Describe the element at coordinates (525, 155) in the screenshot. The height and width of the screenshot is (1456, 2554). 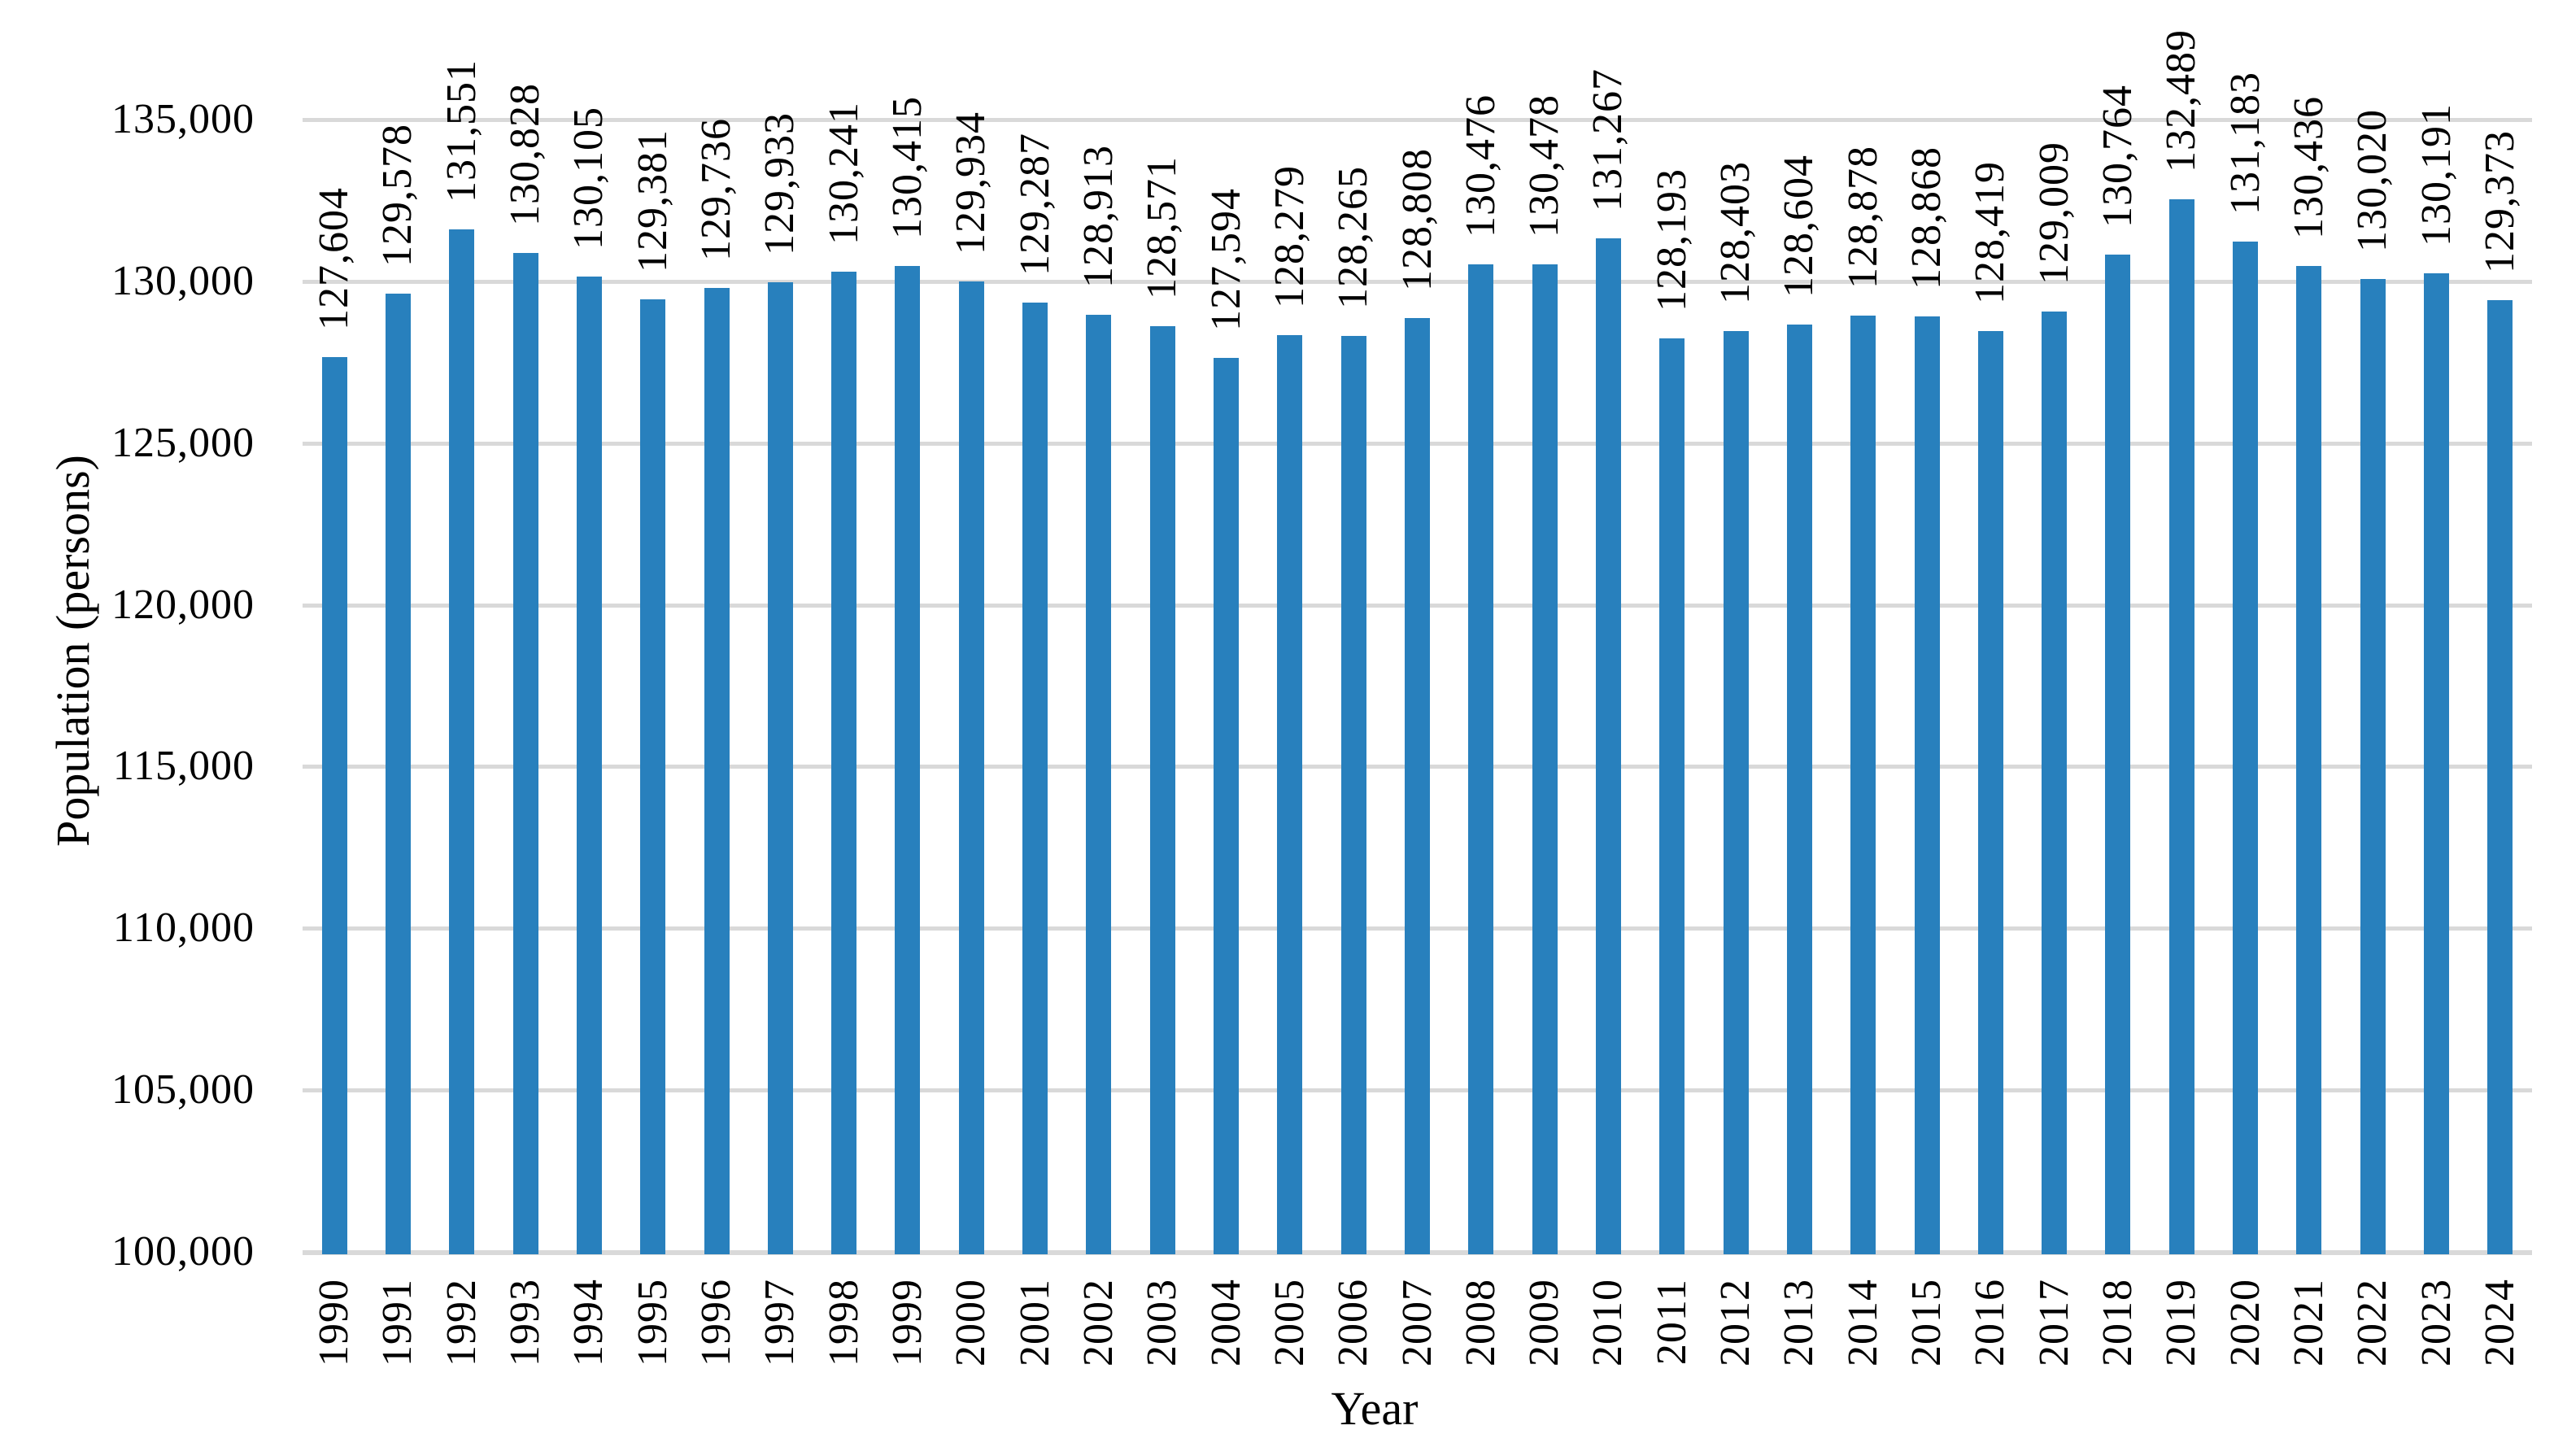
I see `bar-value-label: 130,828` at that location.